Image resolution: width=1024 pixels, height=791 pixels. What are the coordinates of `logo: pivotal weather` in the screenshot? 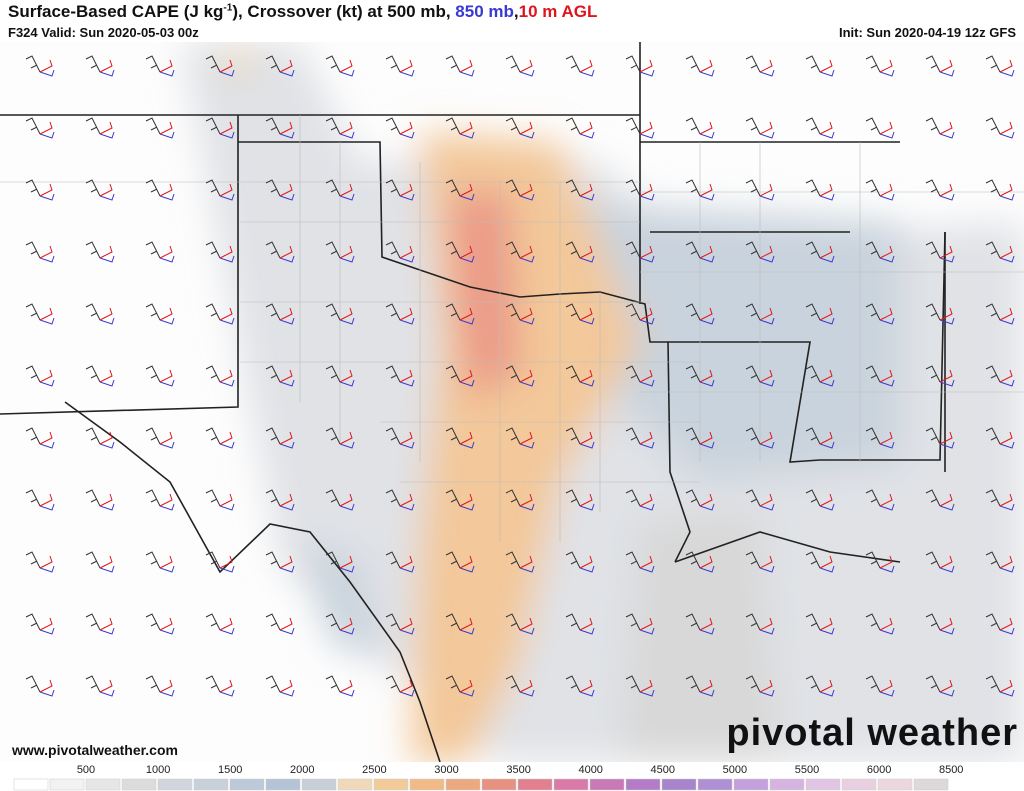 It's located at (872, 733).